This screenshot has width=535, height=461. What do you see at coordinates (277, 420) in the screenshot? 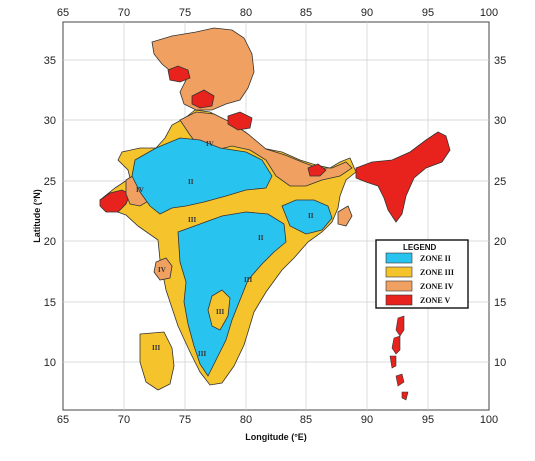
I see `x-ticks-bottom: 65 70 75 80 85 90 95 100` at bounding box center [277, 420].